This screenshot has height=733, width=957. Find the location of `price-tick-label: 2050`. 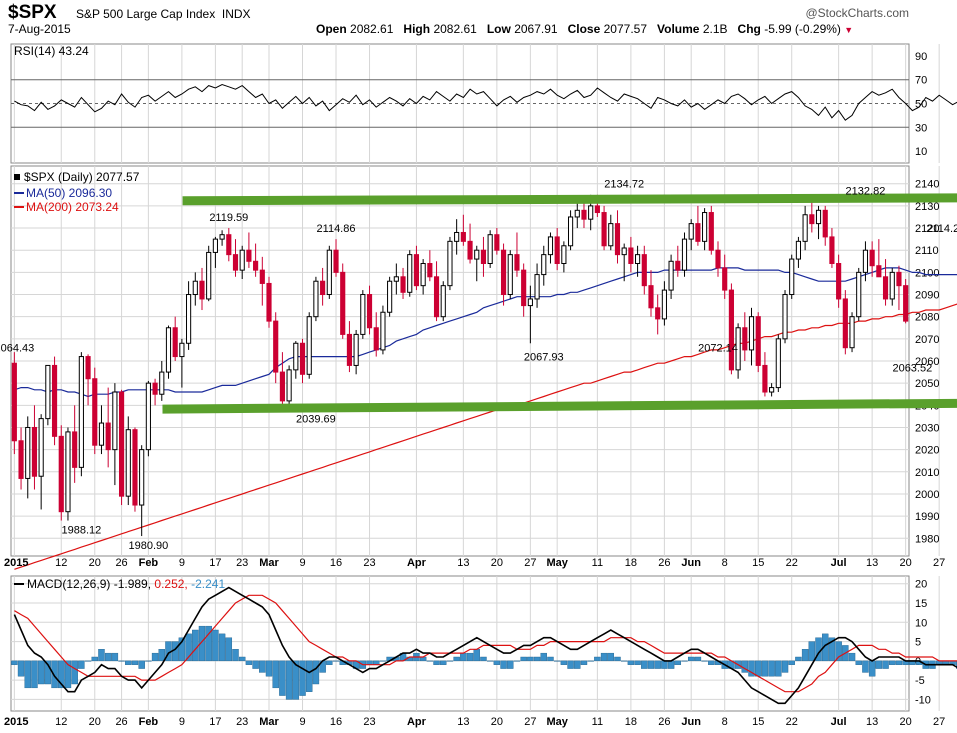

price-tick-label: 2050 is located at coordinates (927, 384).